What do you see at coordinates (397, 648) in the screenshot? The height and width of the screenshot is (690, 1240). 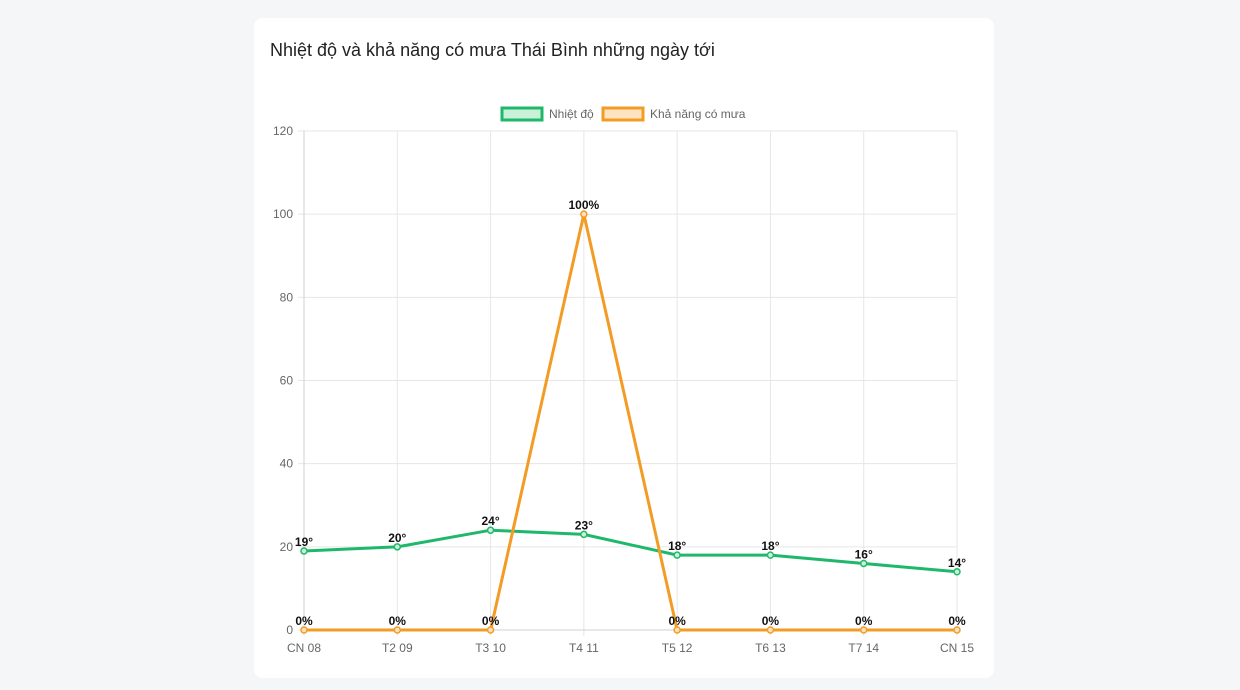 I see `x-tick-label: T2 09` at bounding box center [397, 648].